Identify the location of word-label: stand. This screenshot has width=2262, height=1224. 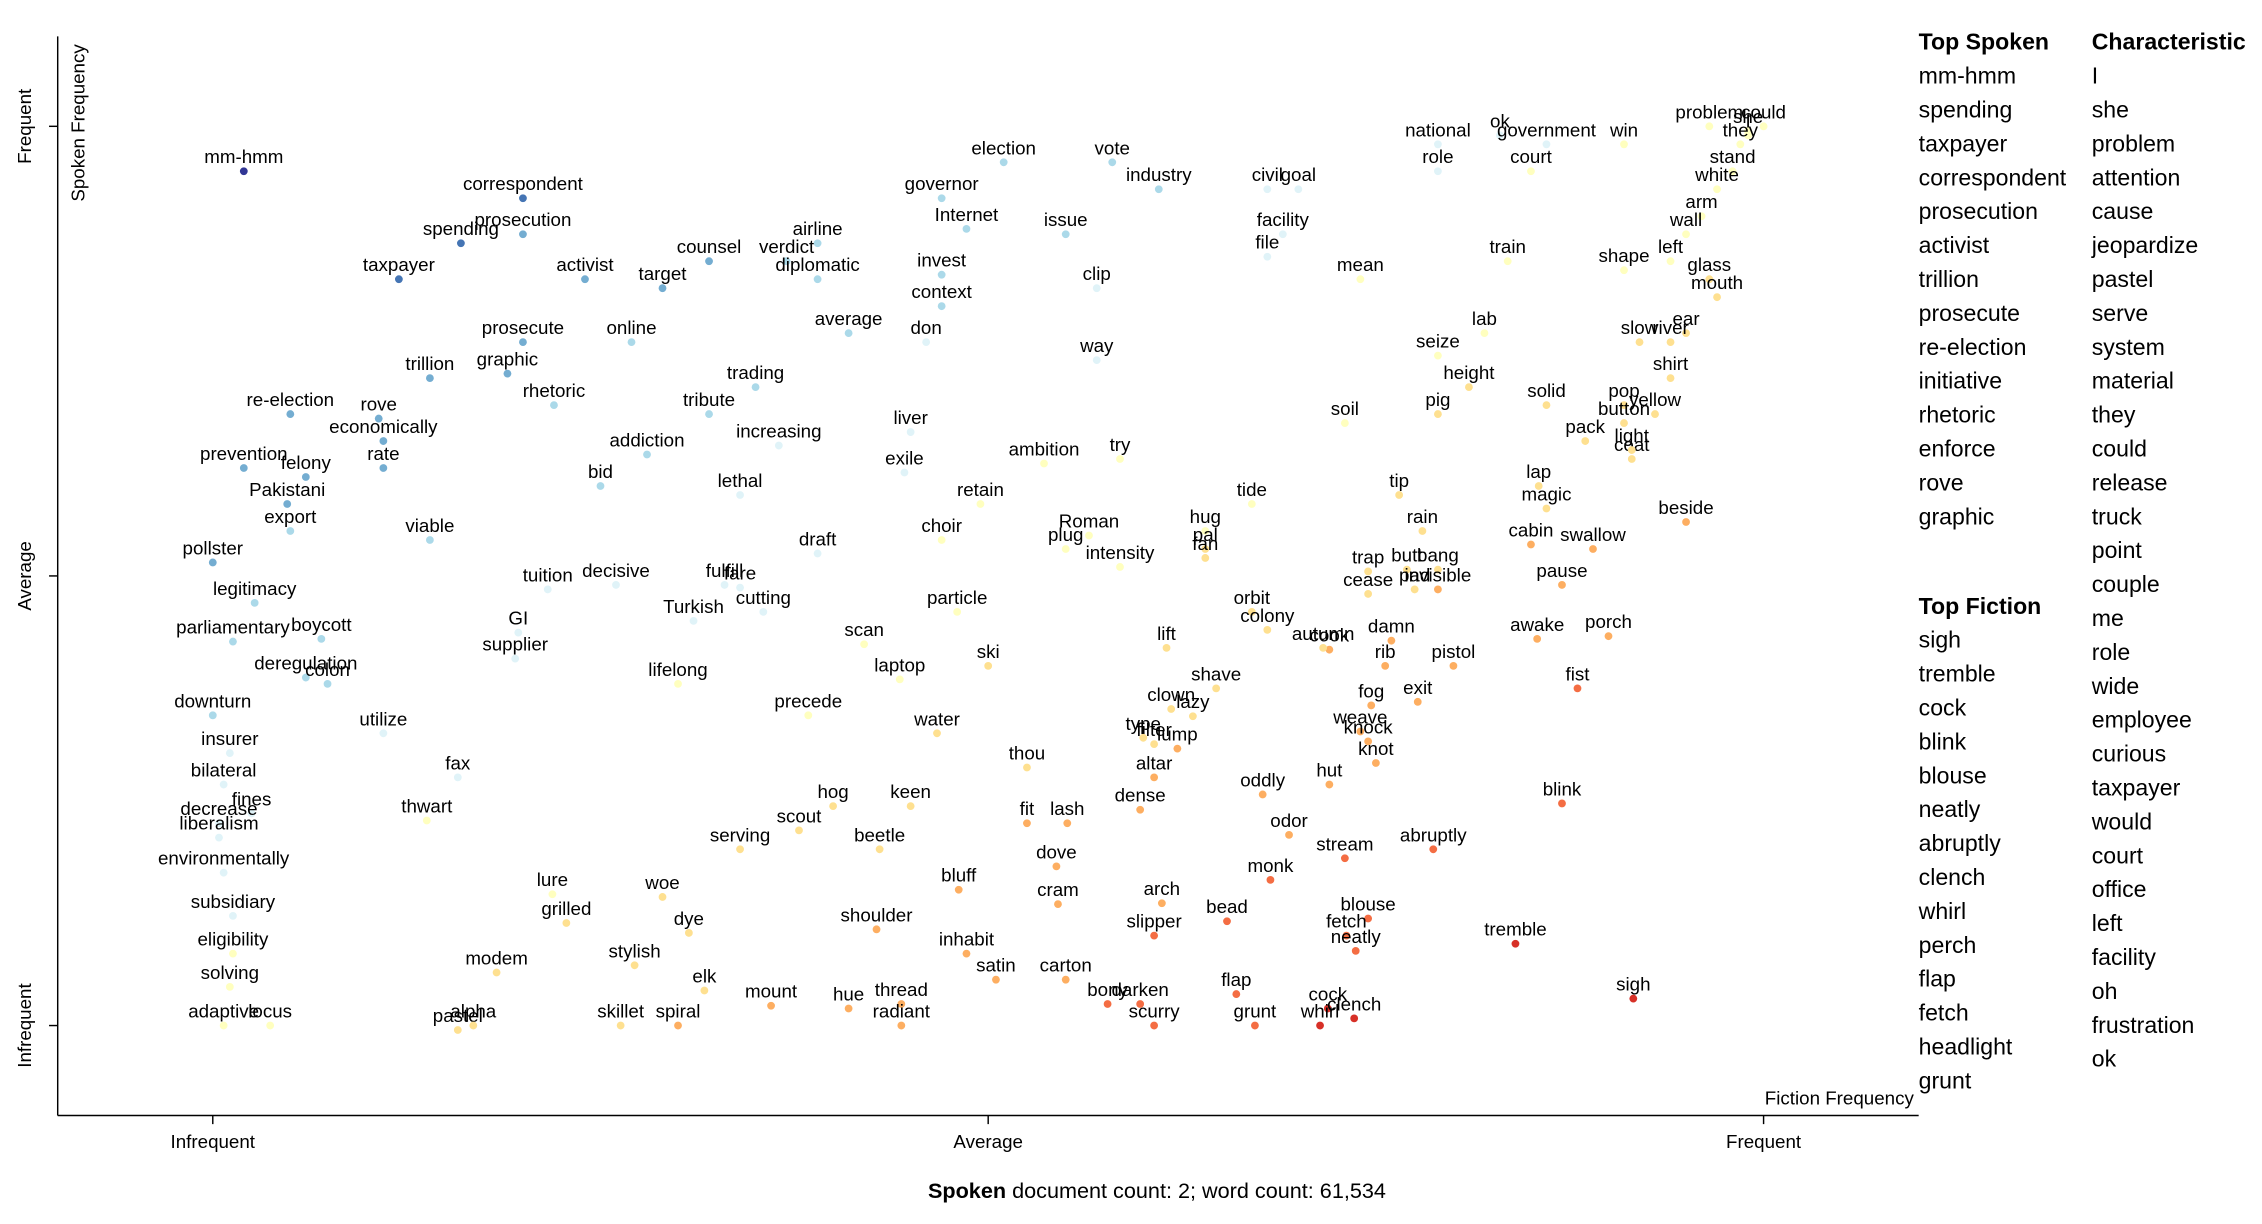
(1733, 156).